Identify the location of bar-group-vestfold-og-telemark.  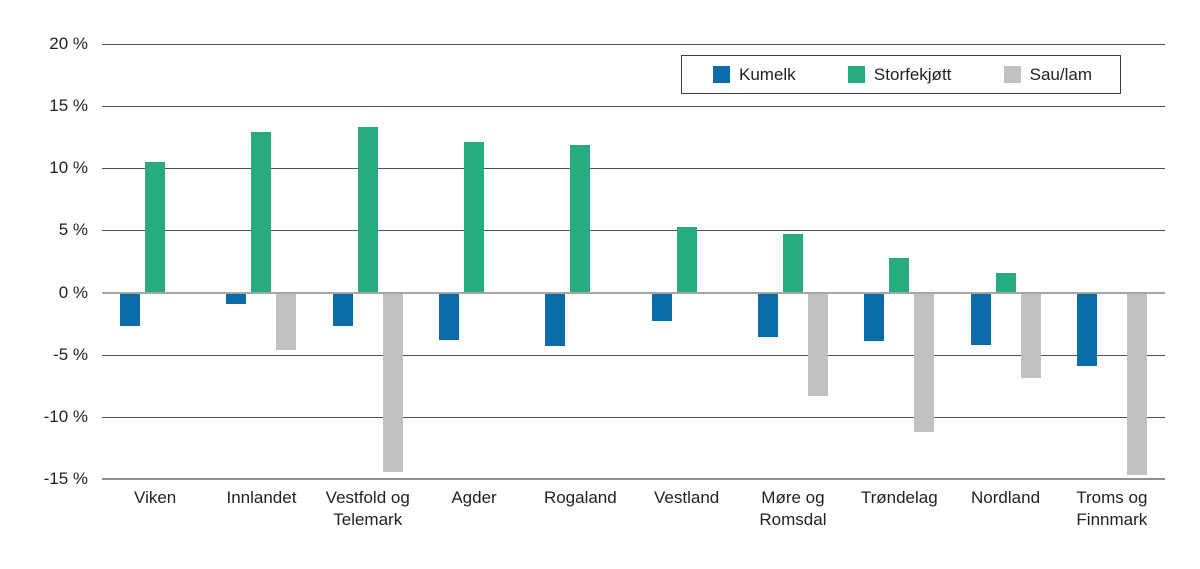
(368, 261).